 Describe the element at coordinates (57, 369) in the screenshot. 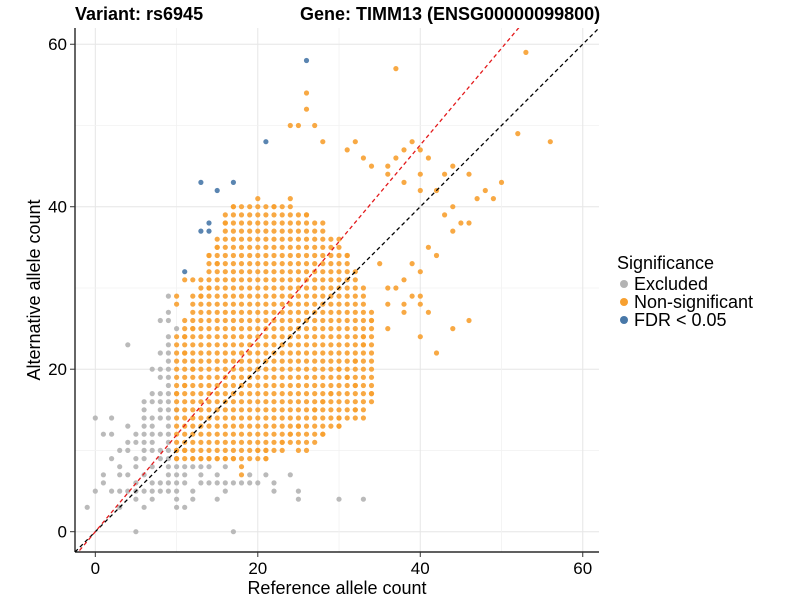

I see `y-tick-label: 20` at that location.